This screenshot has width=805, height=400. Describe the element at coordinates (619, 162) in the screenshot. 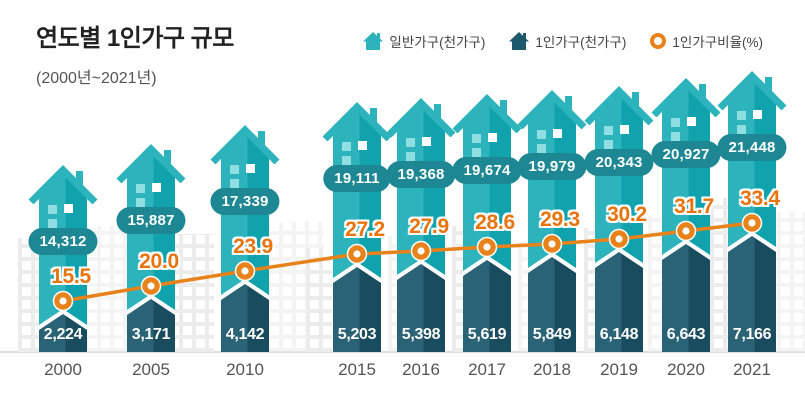

I see `general-value-badge: 20,343` at that location.